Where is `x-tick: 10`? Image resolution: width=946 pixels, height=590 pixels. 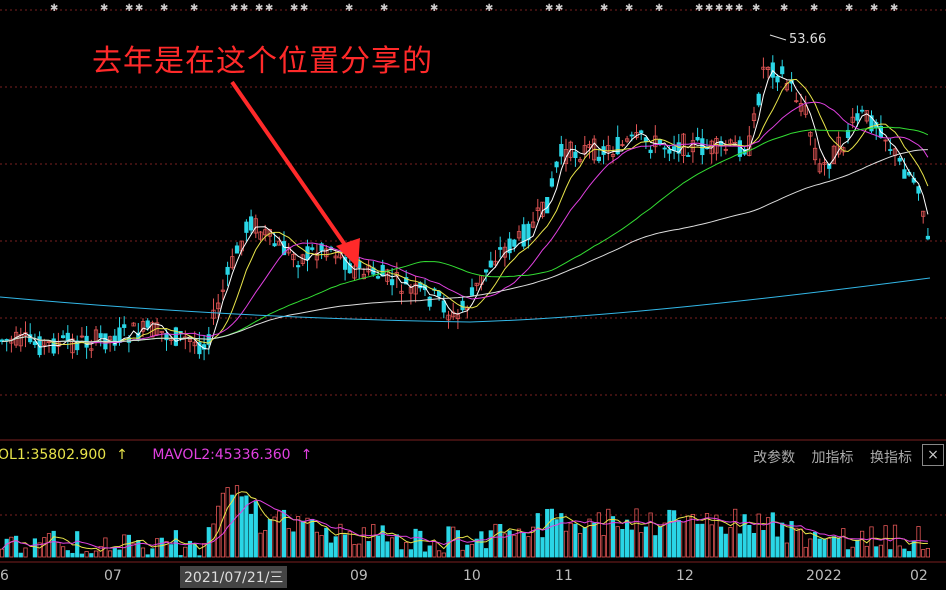 x-tick: 10 is located at coordinates (472, 576).